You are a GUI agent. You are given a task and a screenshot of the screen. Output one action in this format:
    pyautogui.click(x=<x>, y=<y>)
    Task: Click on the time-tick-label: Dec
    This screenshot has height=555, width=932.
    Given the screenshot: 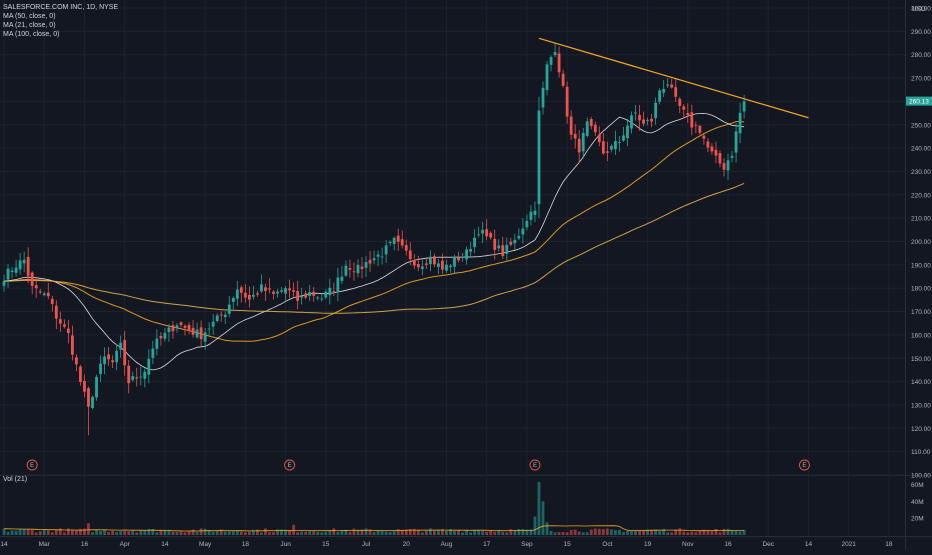 What is the action you would take?
    pyautogui.click(x=768, y=544)
    